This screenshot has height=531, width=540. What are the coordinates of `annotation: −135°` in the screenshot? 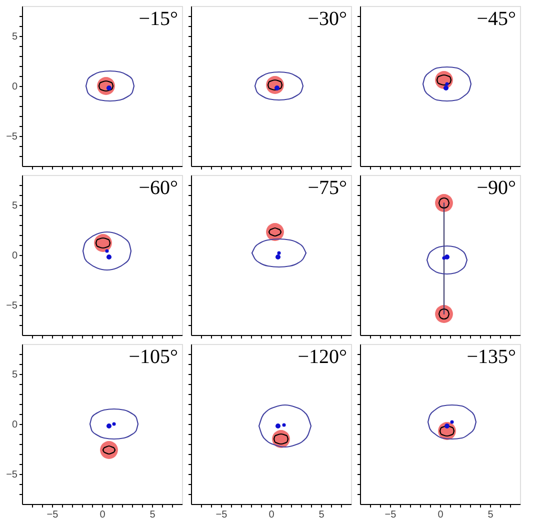 It's located at (491, 357).